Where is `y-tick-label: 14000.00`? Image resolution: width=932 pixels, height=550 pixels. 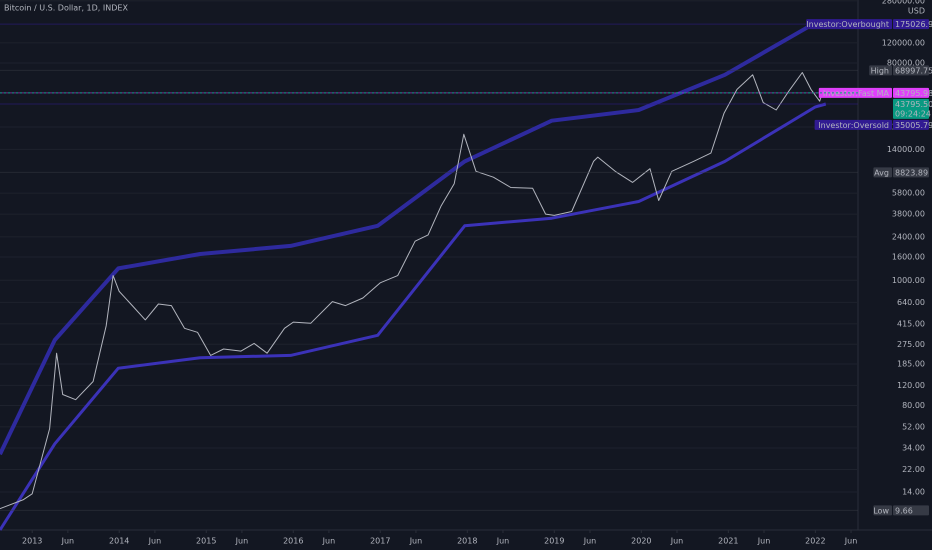
y-tick-label: 14000.00 is located at coordinates (906, 149).